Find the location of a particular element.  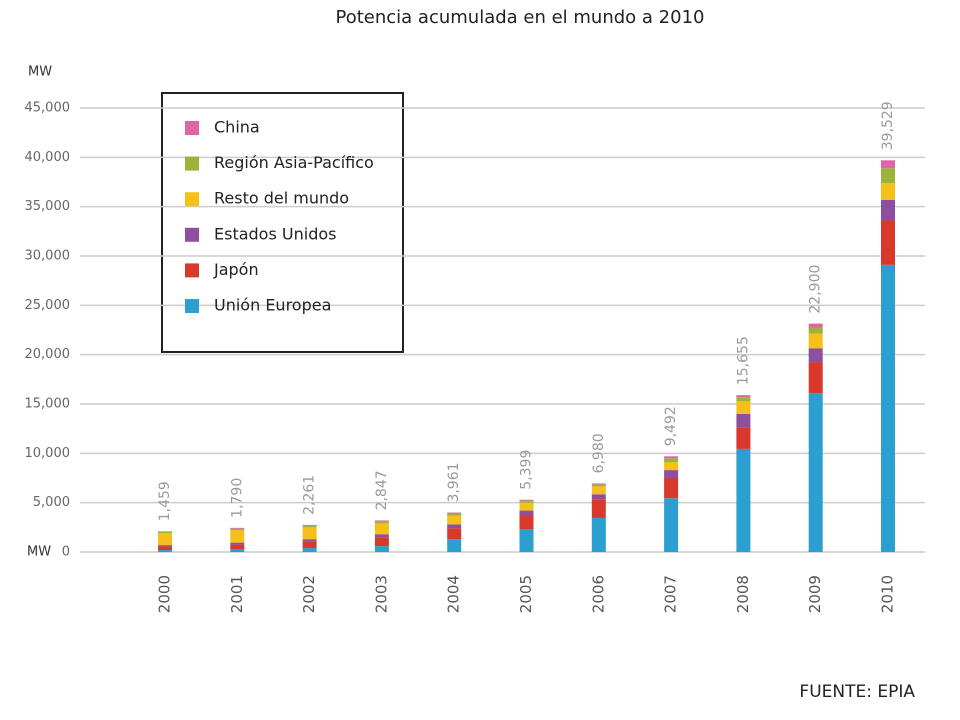

x-tick-label: 2002 is located at coordinates (309, 594).